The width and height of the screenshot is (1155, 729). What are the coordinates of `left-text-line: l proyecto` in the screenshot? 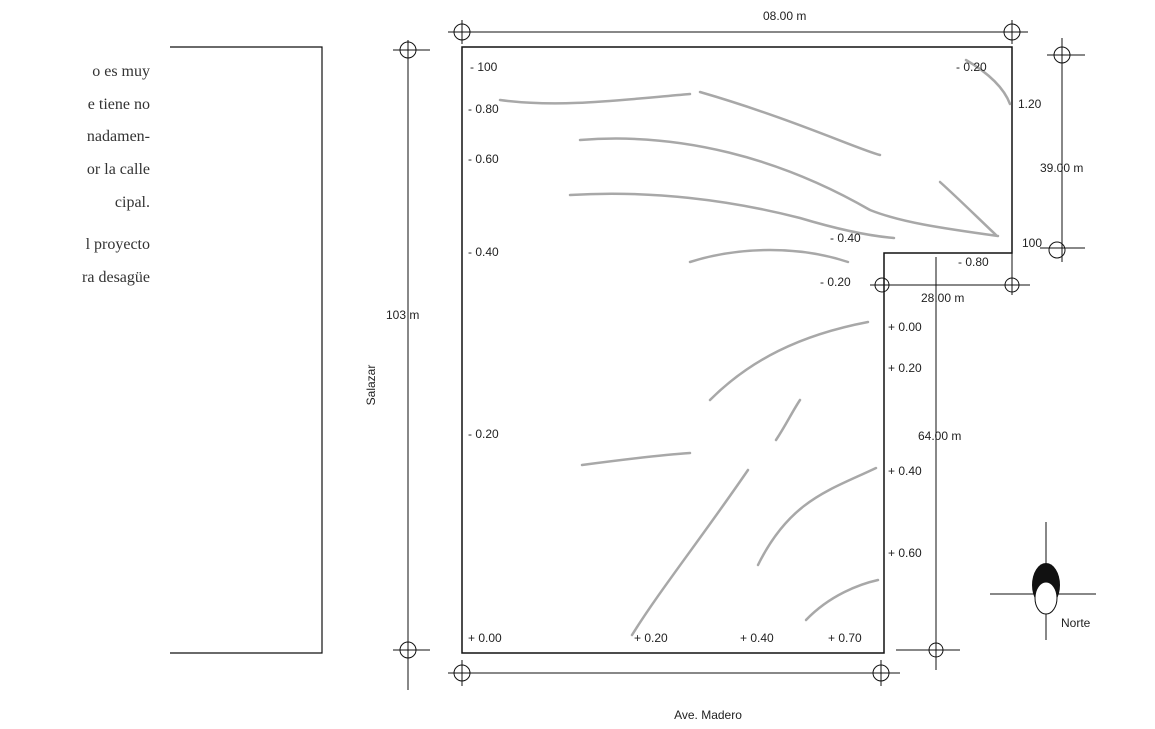 It's located at (117, 244).